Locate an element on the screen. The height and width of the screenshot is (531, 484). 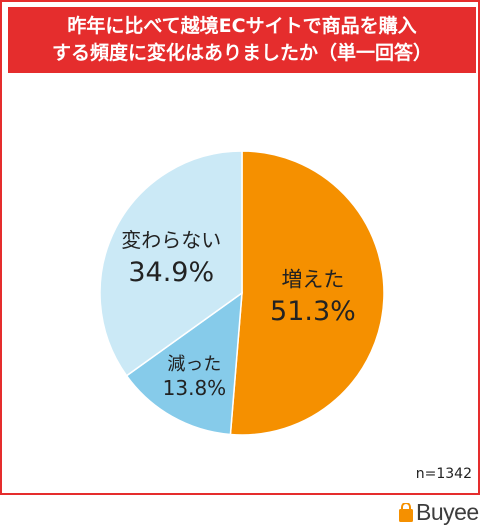
pie-slice-unchanged is located at coordinates (171, 263).